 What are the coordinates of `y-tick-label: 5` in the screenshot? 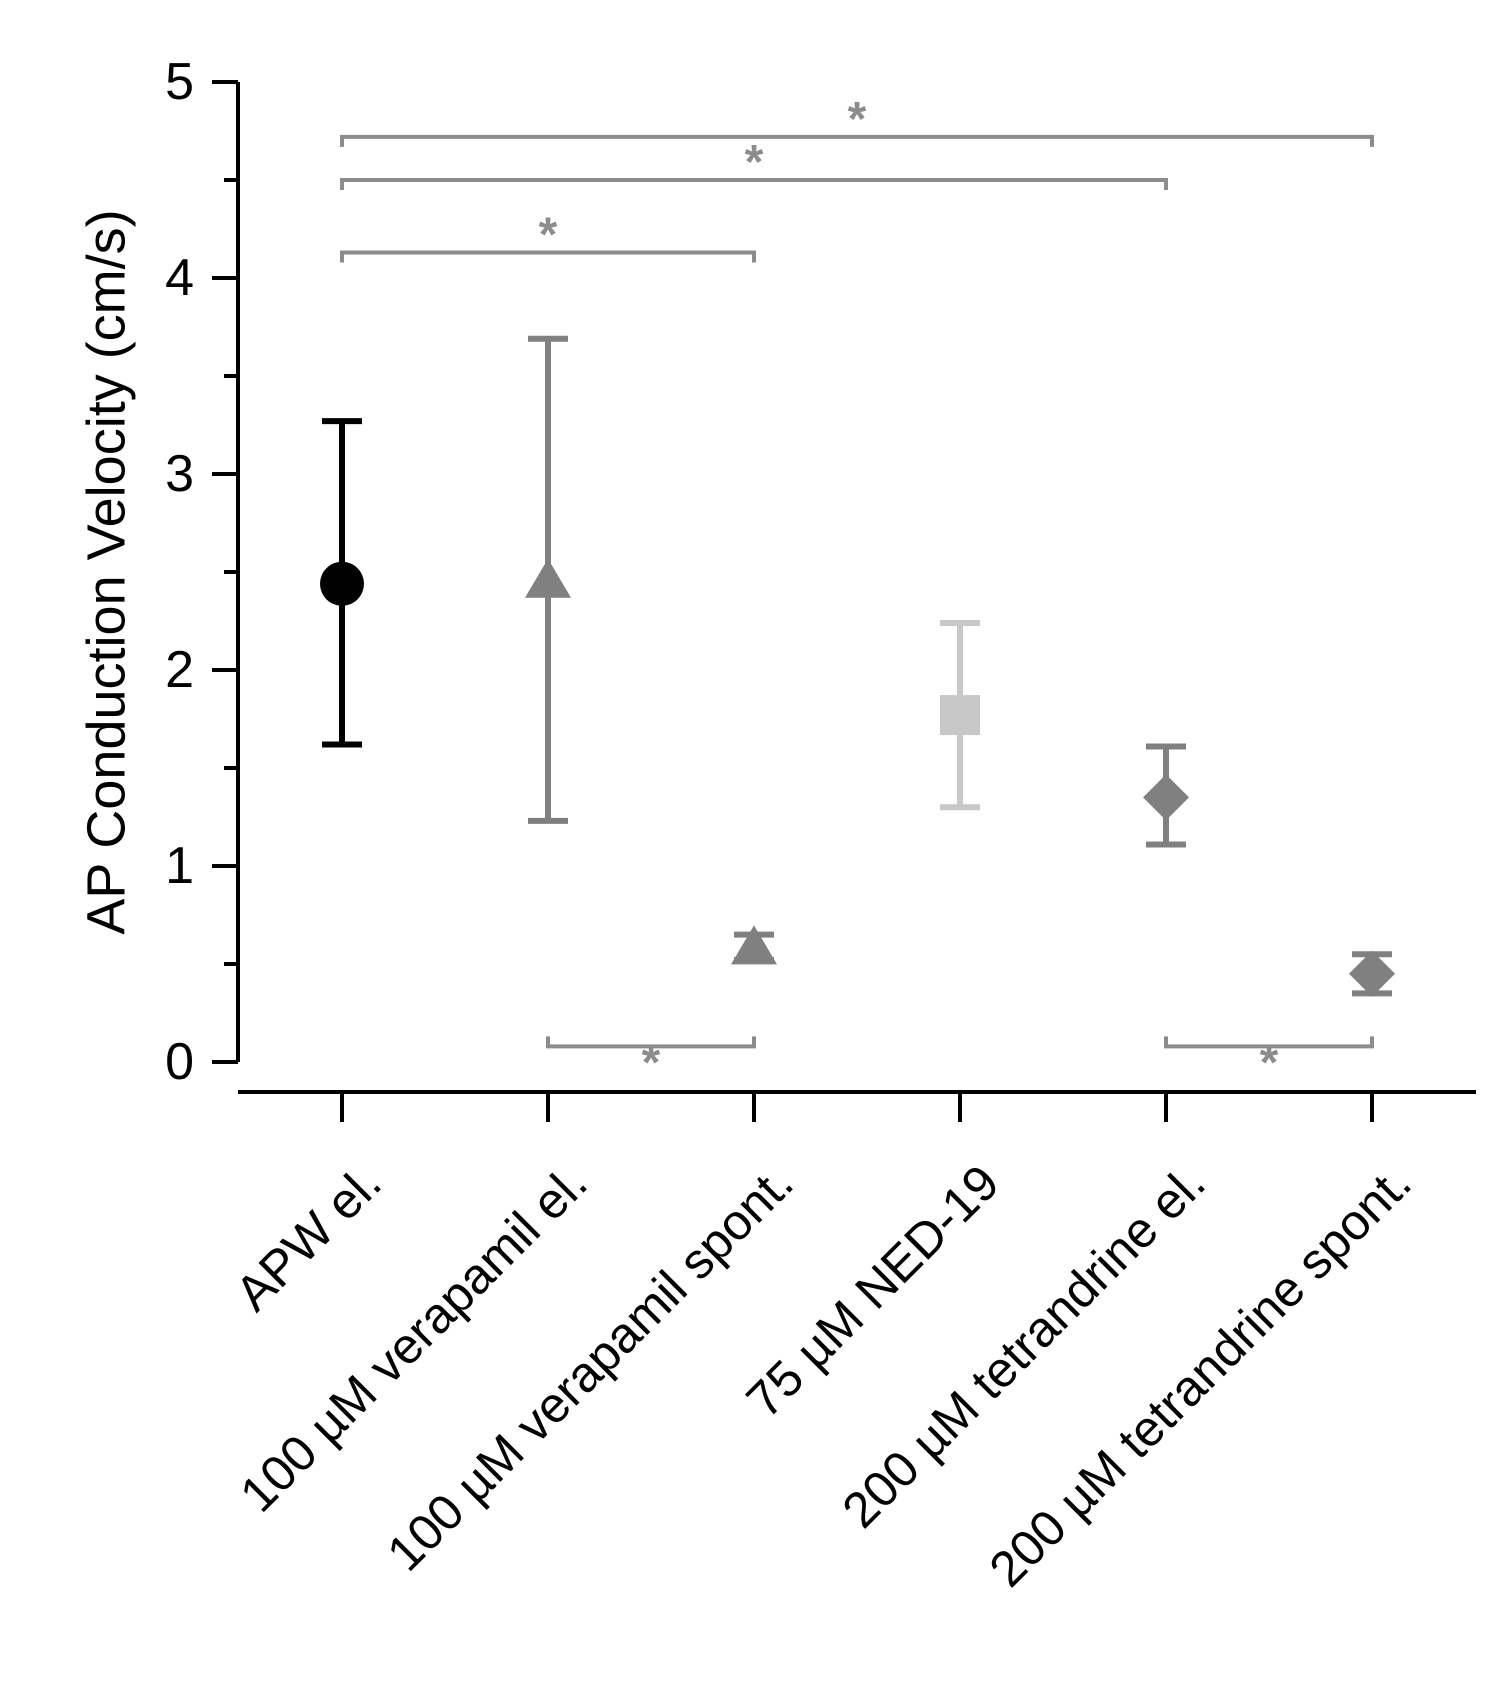 It's located at (179, 82).